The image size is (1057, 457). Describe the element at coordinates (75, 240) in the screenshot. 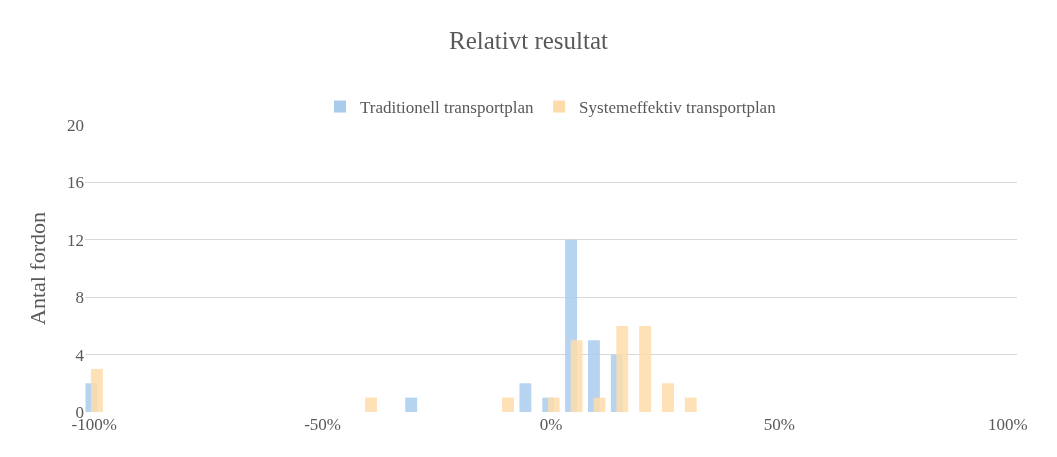

I see `y-tick-label: 12` at that location.